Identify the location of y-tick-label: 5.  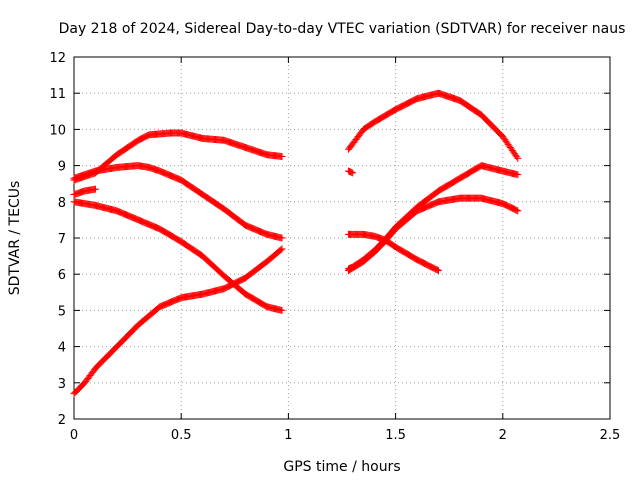
(62, 311).